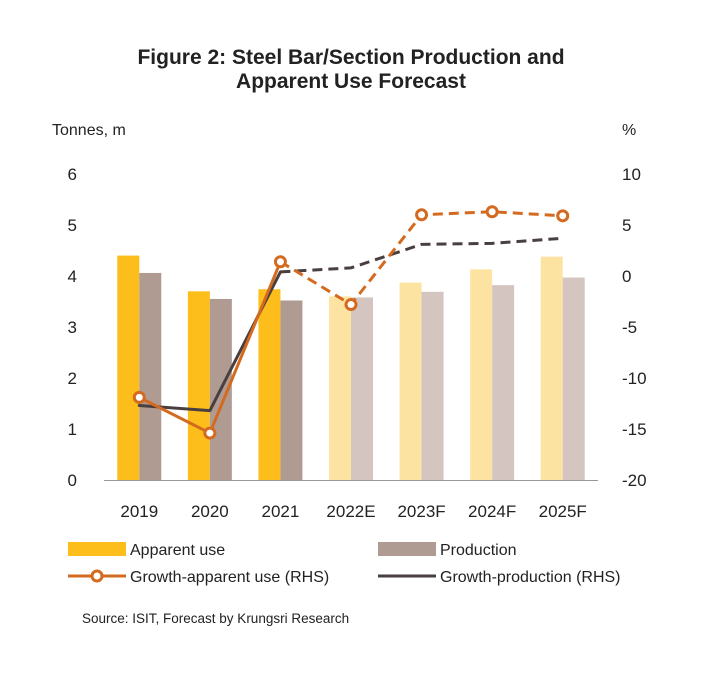 The image size is (702, 684). What do you see at coordinates (351, 305) in the screenshot?
I see `point-growth-apparent-use-rhs-2022e` at bounding box center [351, 305].